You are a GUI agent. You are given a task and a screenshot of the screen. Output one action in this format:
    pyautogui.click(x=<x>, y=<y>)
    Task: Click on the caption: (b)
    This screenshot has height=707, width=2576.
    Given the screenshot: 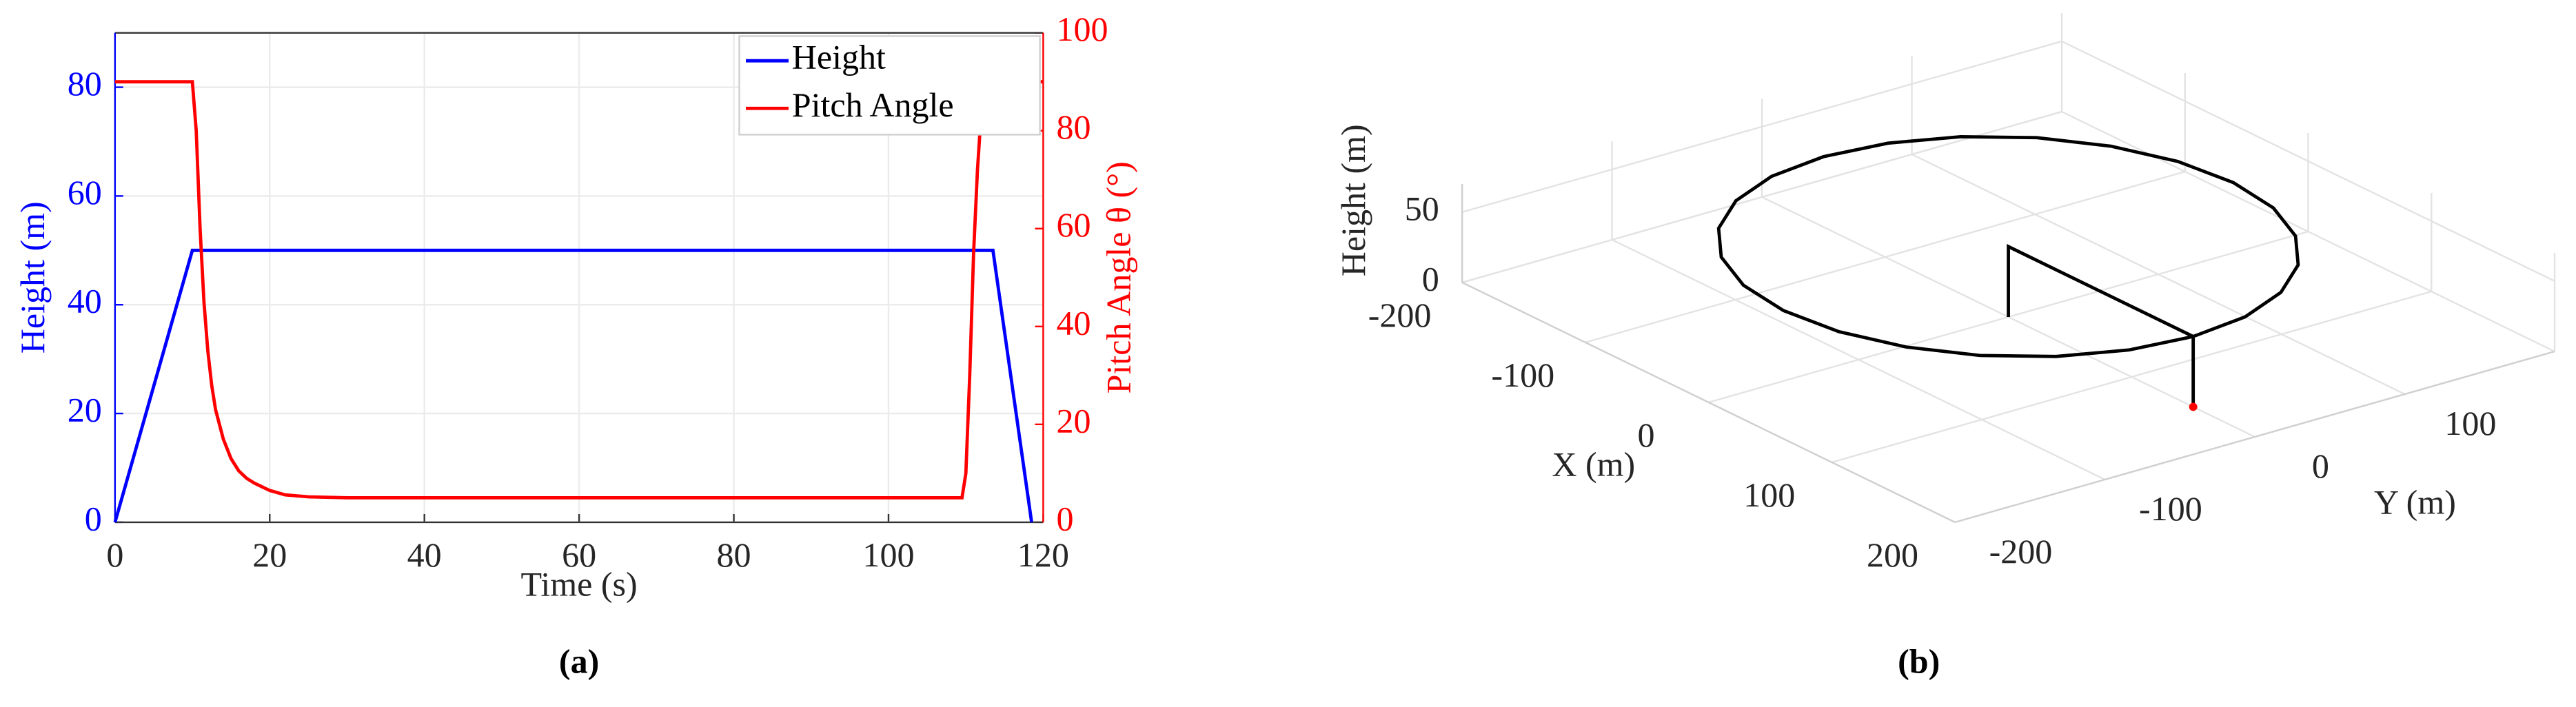 What is the action you would take?
    pyautogui.click(x=1919, y=661)
    